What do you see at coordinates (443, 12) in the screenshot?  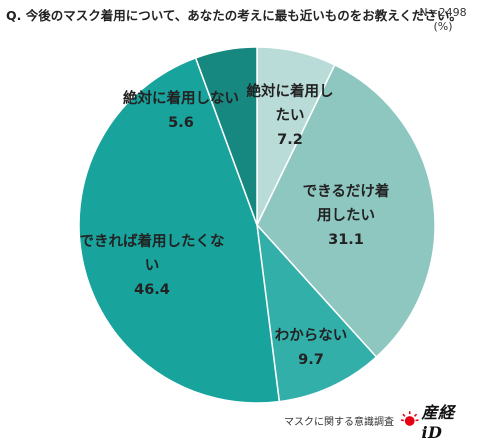 I see `sample-size: N＝2498` at bounding box center [443, 12].